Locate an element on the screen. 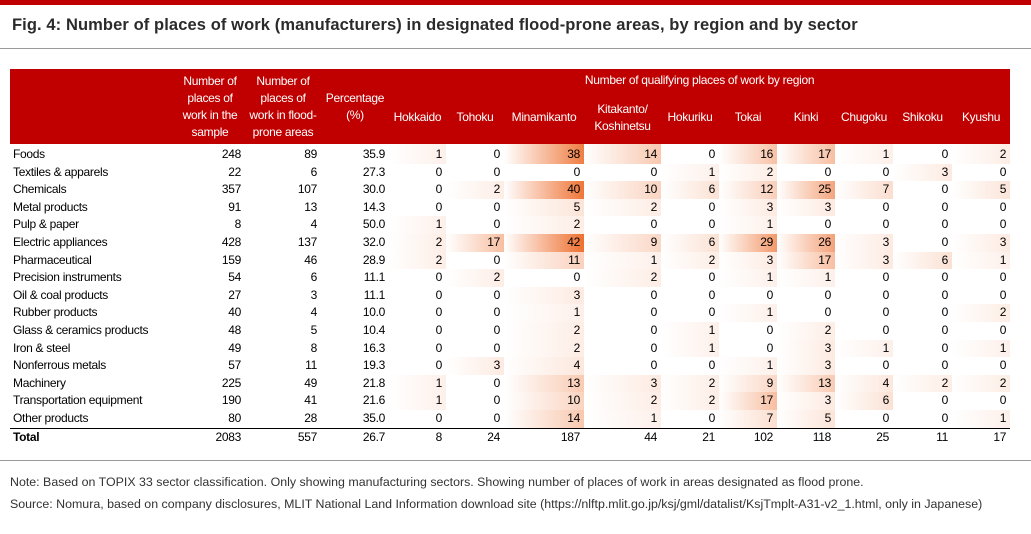 This screenshot has height=534, width=1031. flood-cell: 46 is located at coordinates (310, 259).